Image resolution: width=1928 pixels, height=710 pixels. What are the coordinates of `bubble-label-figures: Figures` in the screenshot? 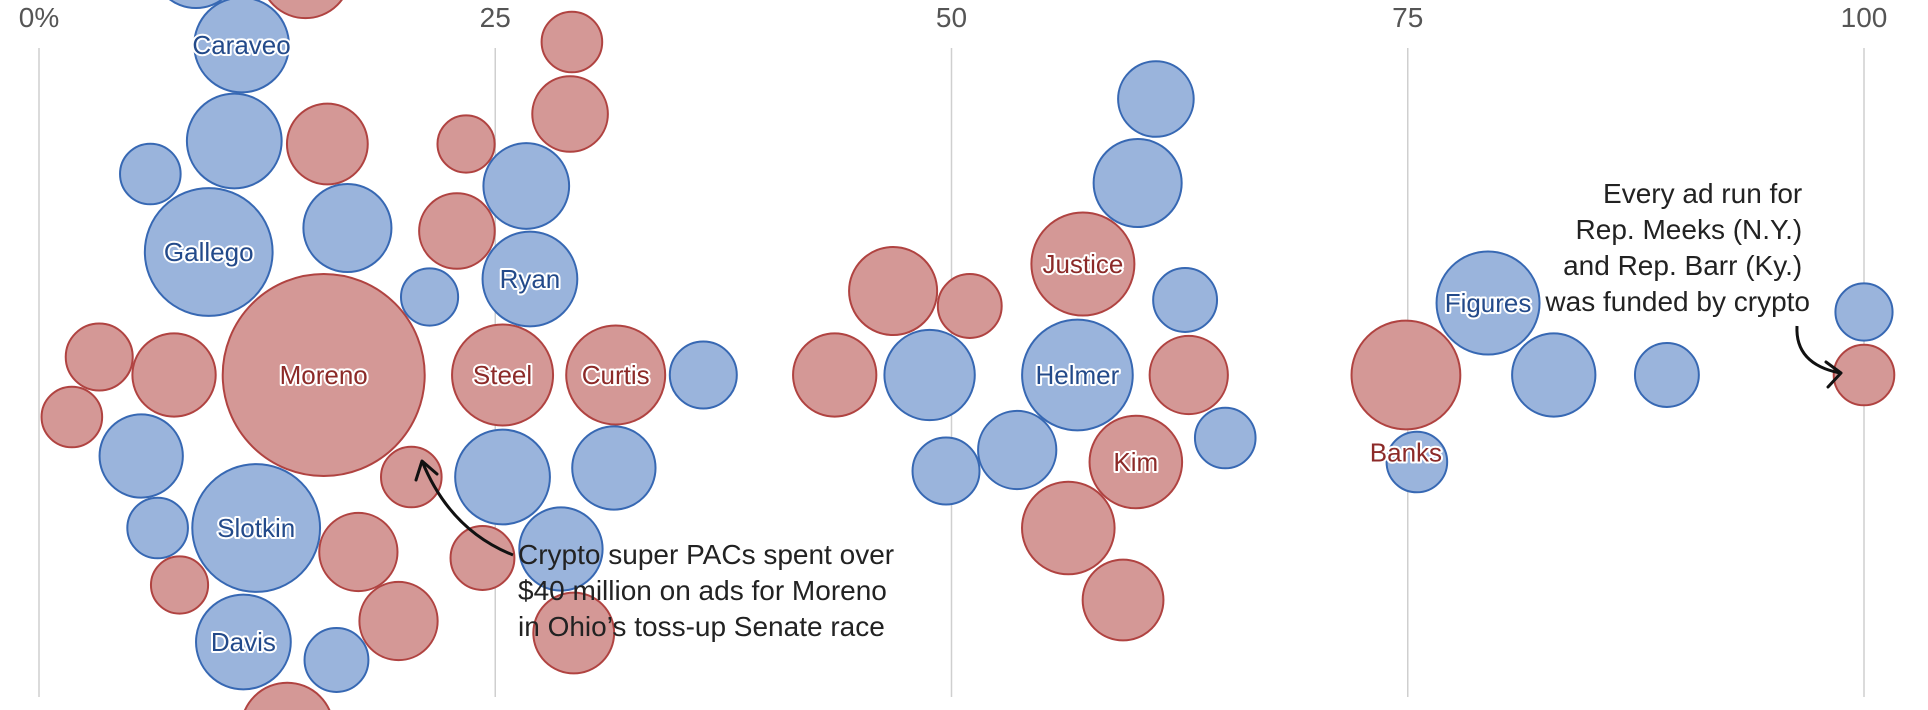 It's located at (1488, 303).